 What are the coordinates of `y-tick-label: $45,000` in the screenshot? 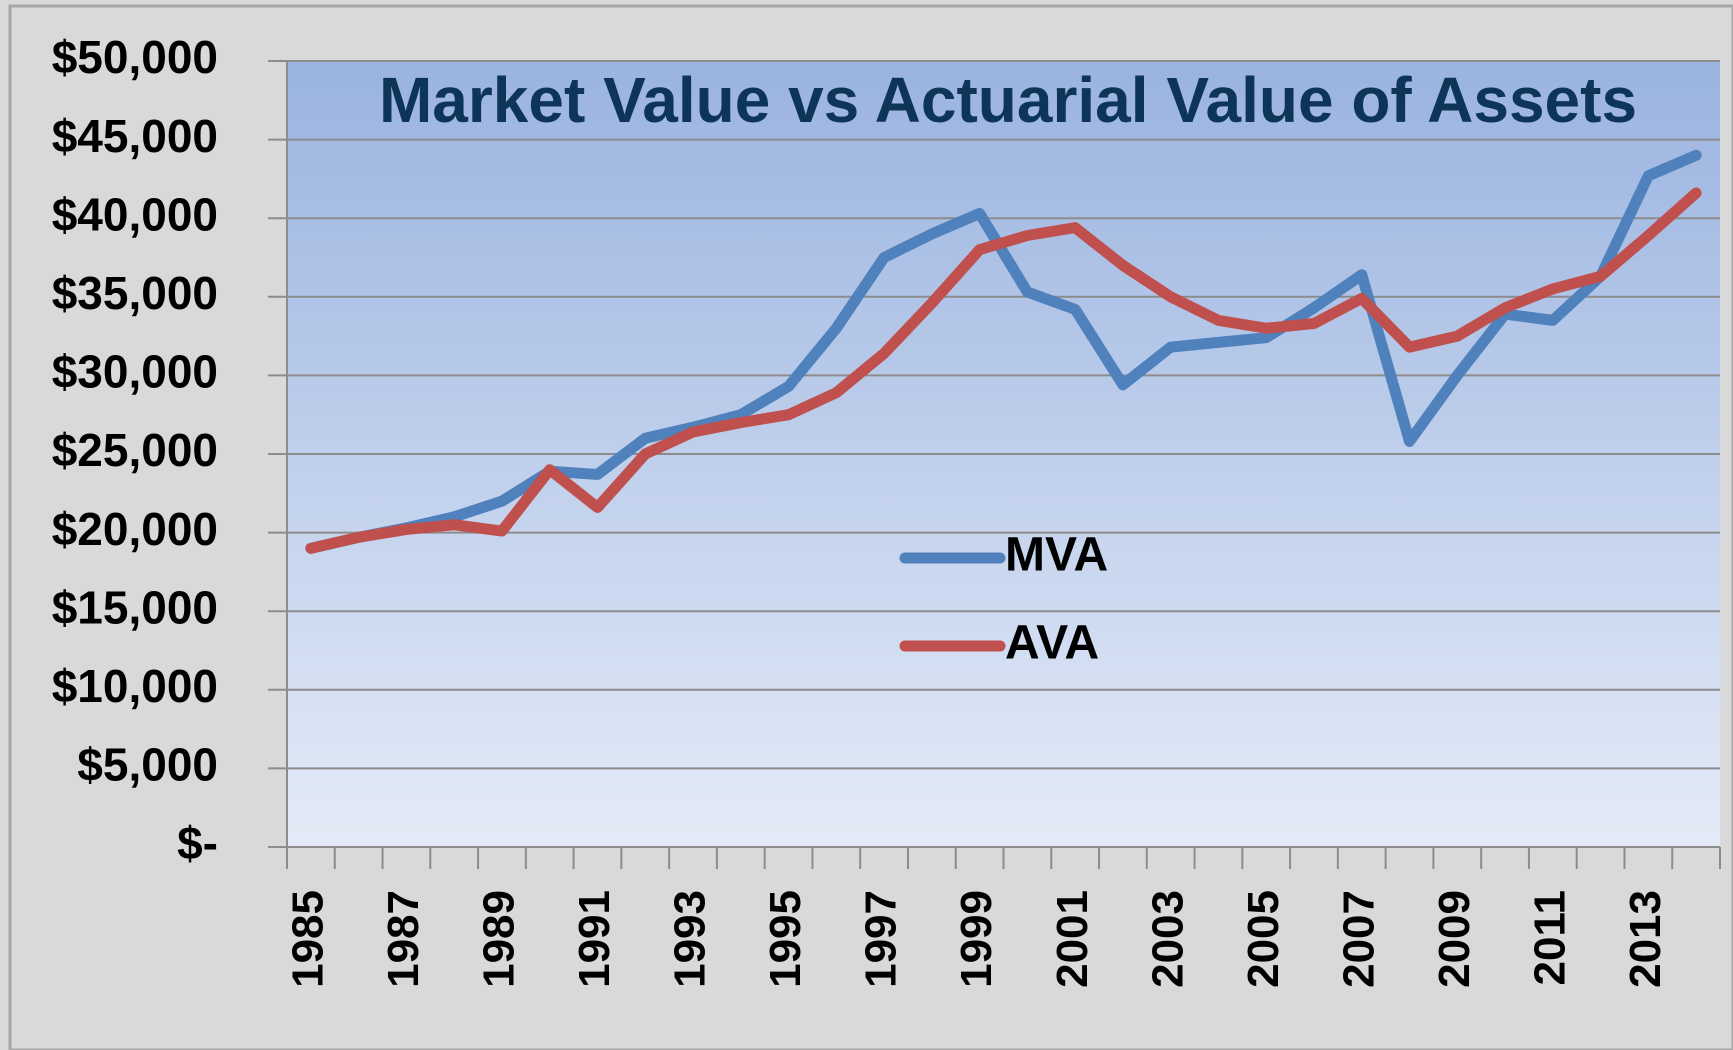 It's located at (135, 136).